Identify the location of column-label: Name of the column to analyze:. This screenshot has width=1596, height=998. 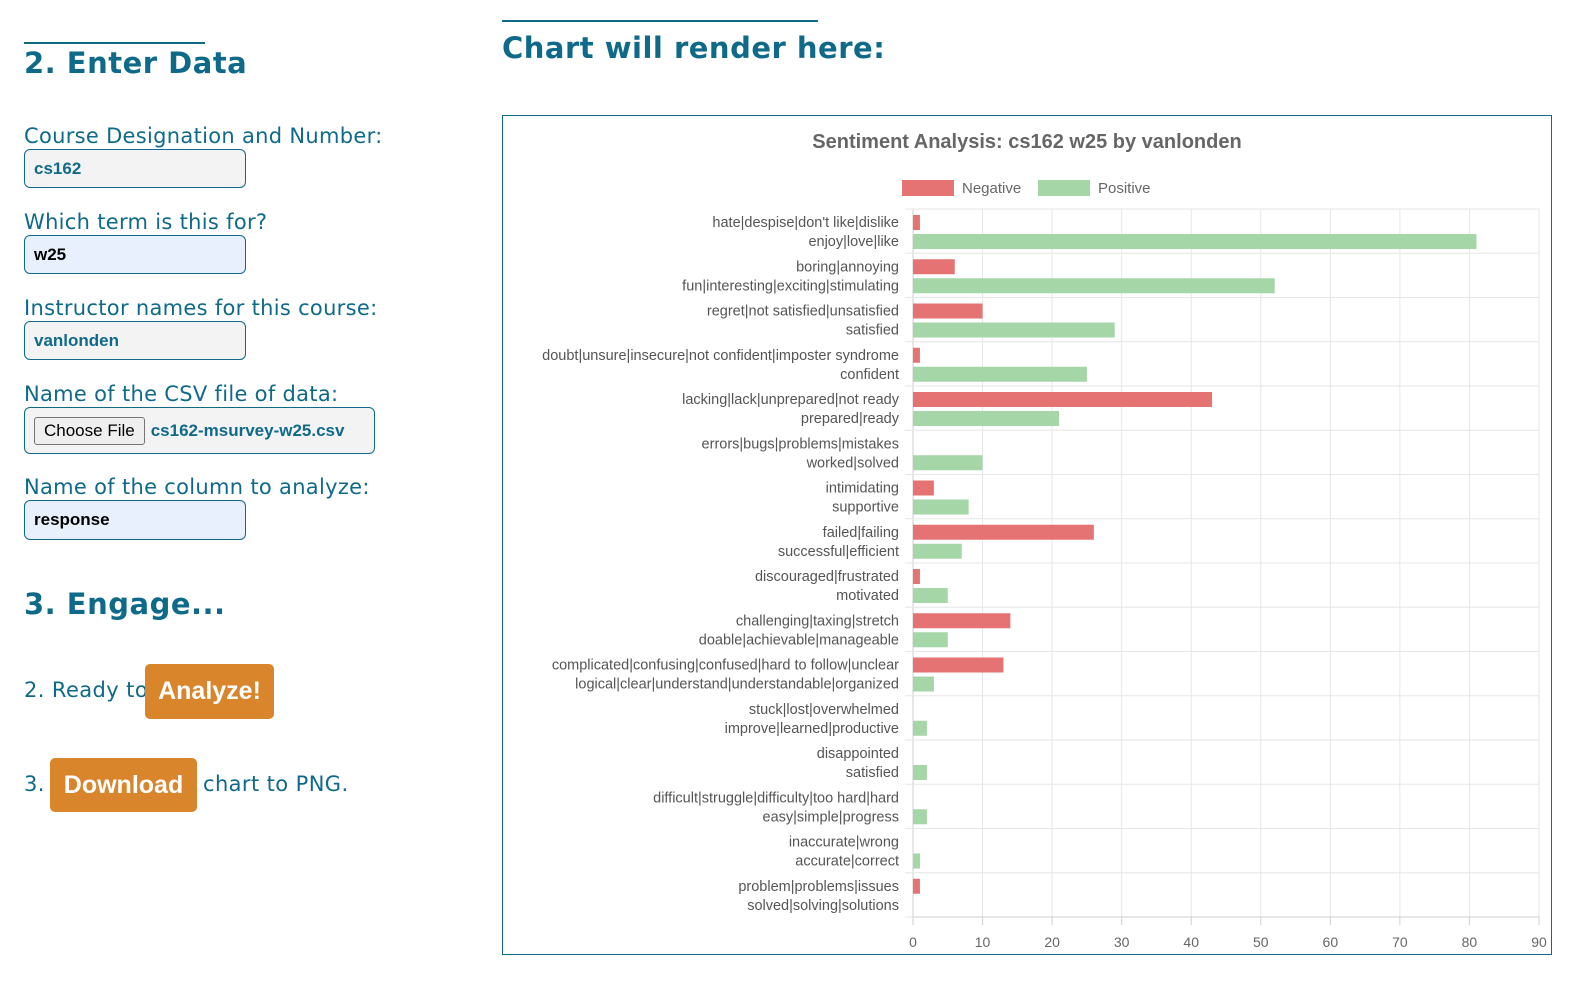
(197, 487).